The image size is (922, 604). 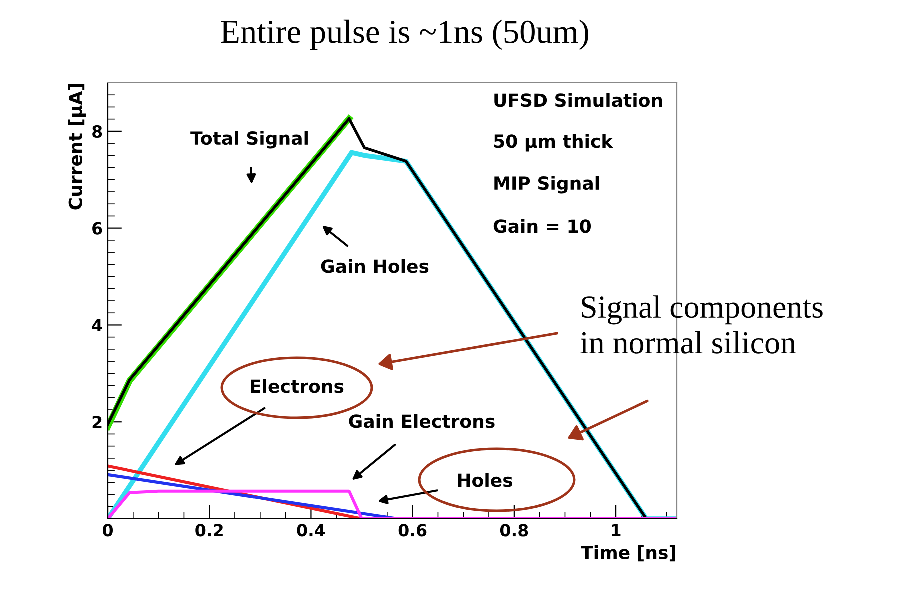 What do you see at coordinates (97, 228) in the screenshot?
I see `y-tick-label: 6` at bounding box center [97, 228].